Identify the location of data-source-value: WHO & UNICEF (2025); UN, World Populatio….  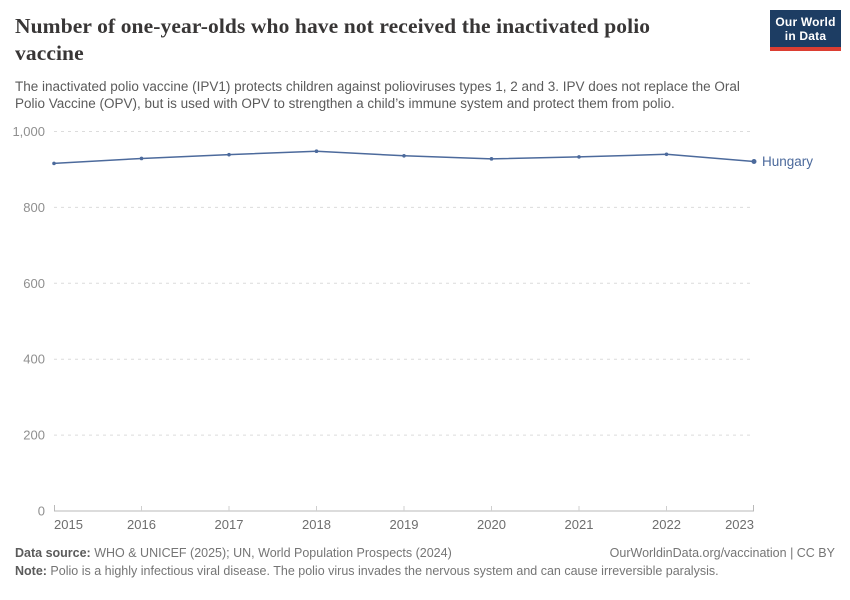
(271, 553).